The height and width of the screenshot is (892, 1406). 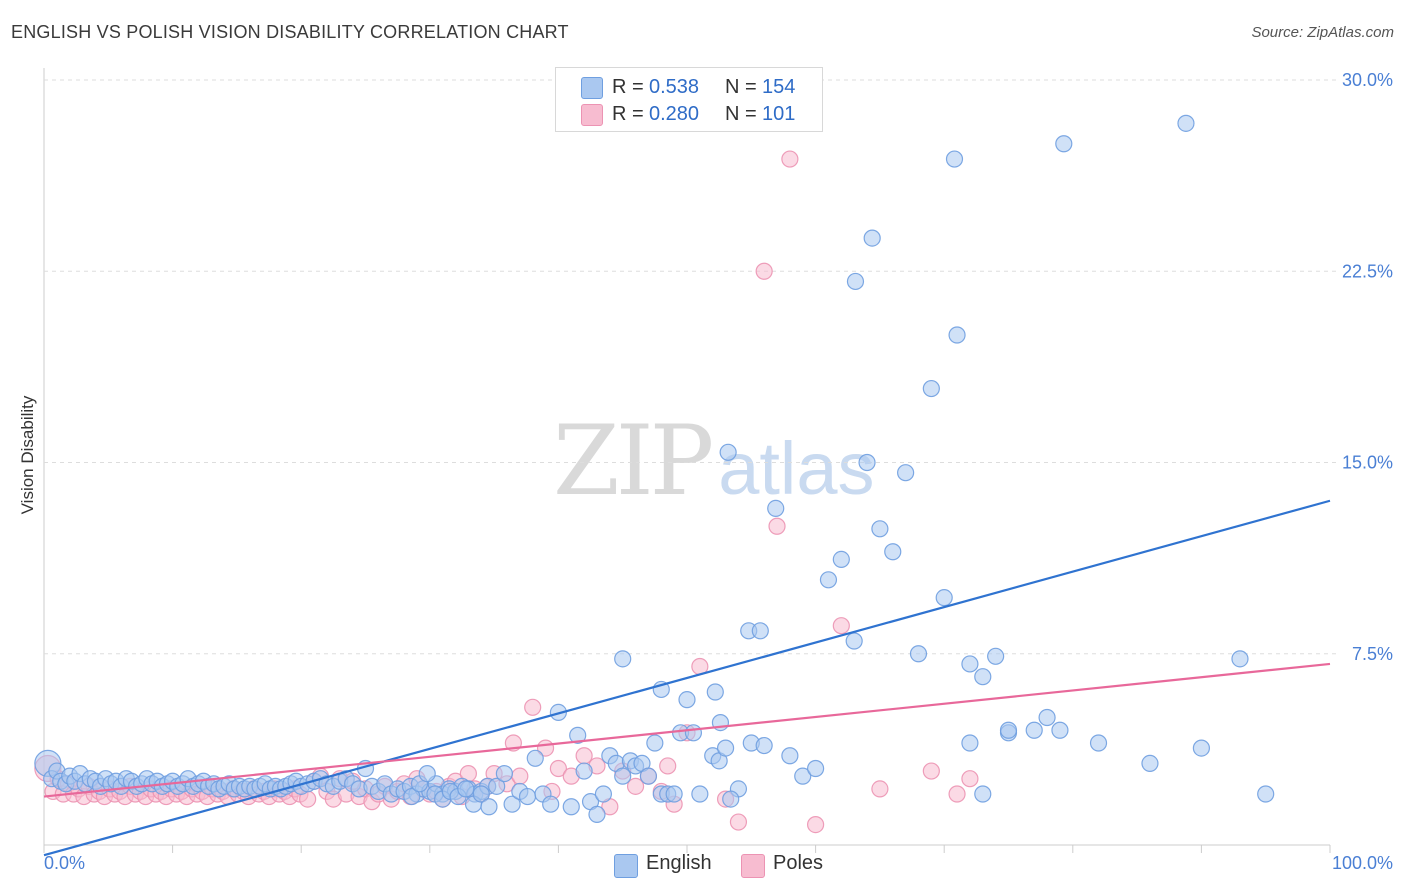 I want to click on series-legend: English Poles, so click(x=703, y=865).